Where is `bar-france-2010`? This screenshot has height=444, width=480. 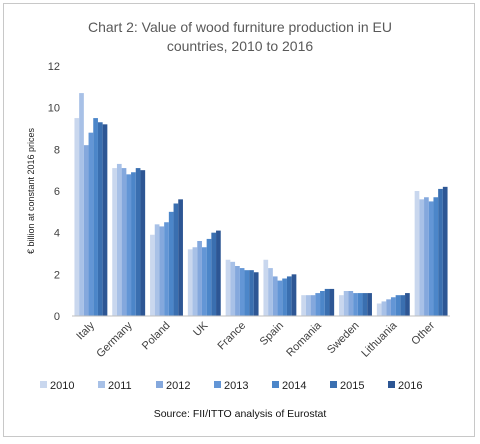
bar-france-2010 is located at coordinates (228, 287).